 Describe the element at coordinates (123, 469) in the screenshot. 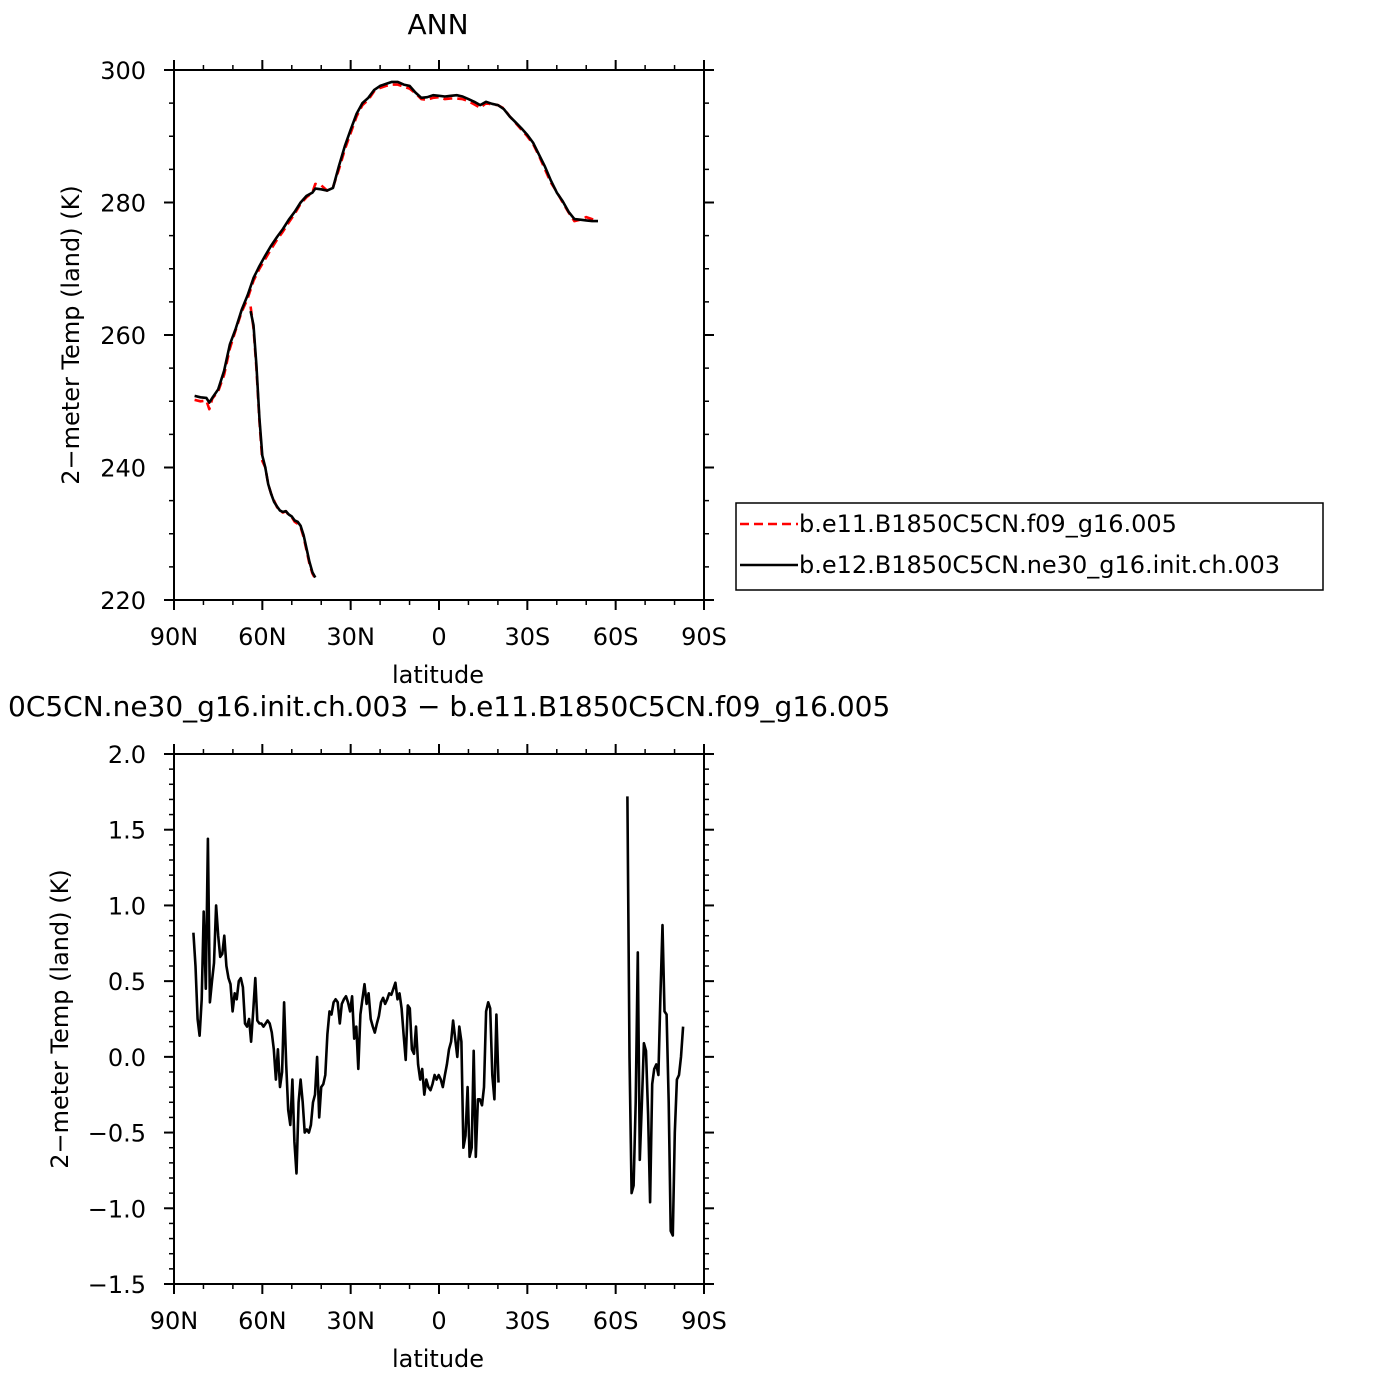

I see `top-y-tick-label: 240` at that location.